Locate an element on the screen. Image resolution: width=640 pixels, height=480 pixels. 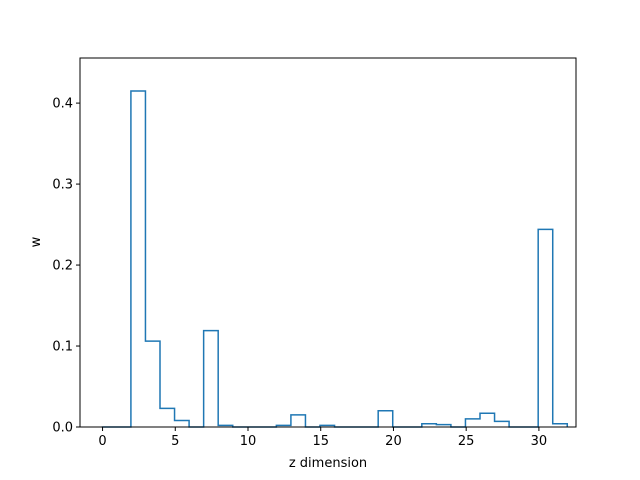
x-tick-label: 0 is located at coordinates (102, 441).